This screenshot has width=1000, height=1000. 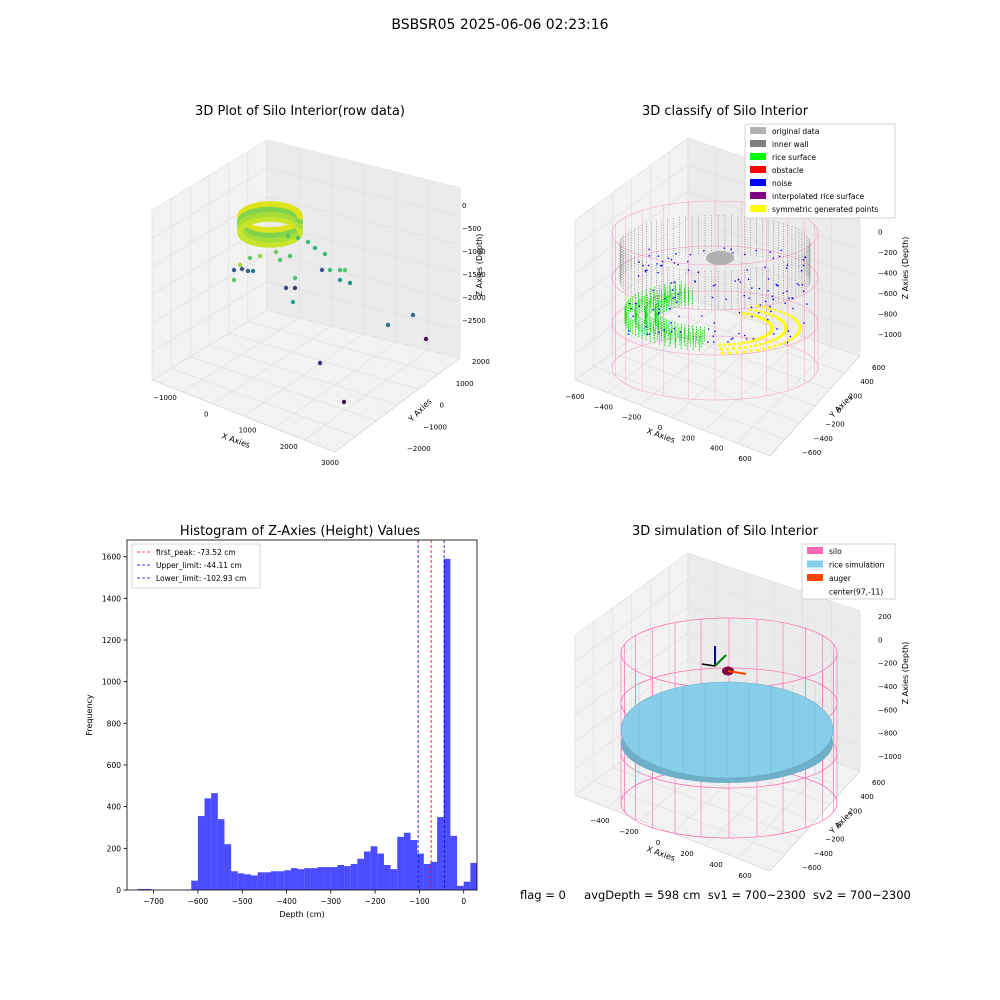 I want to click on y-tick-label: −600, so click(x=811, y=453).